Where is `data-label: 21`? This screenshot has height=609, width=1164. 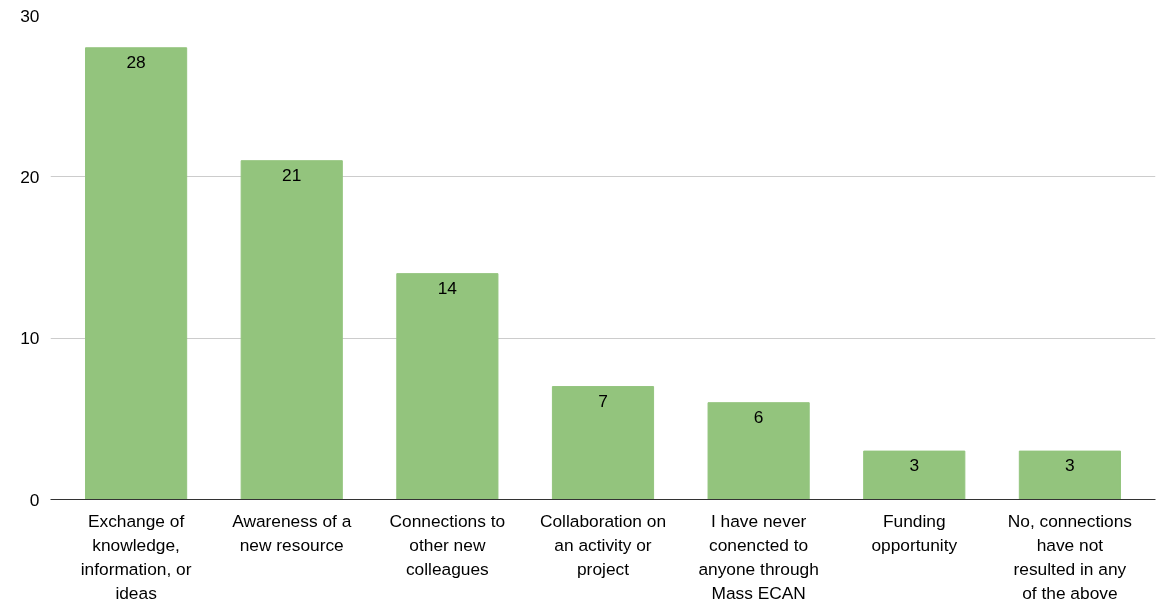 data-label: 21 is located at coordinates (292, 174).